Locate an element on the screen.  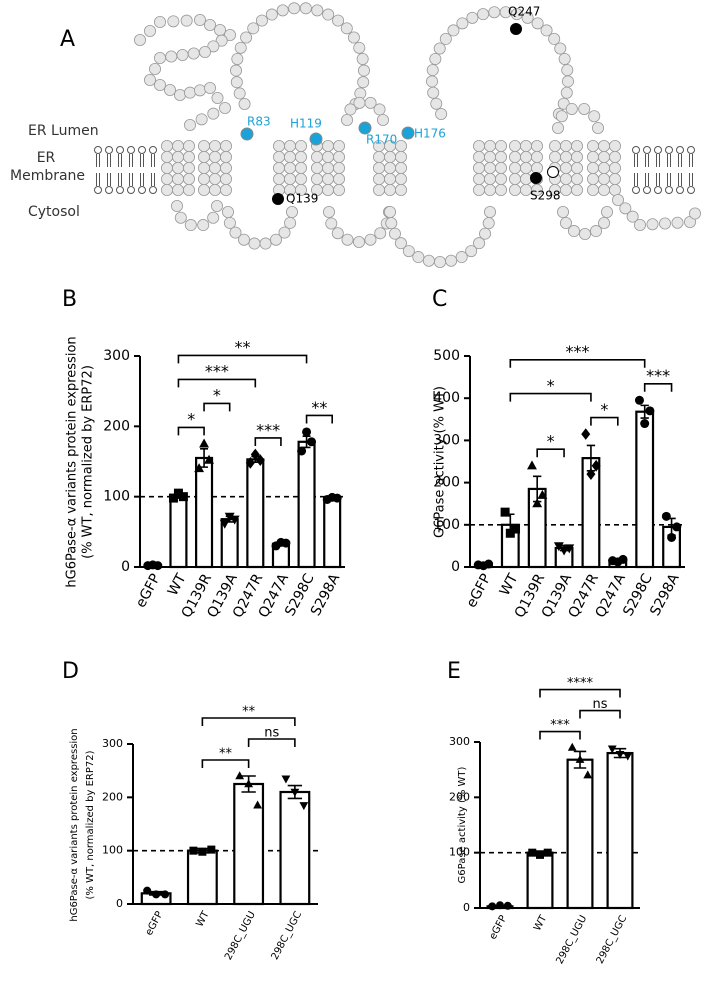
bar is located at coordinates (249, 844).